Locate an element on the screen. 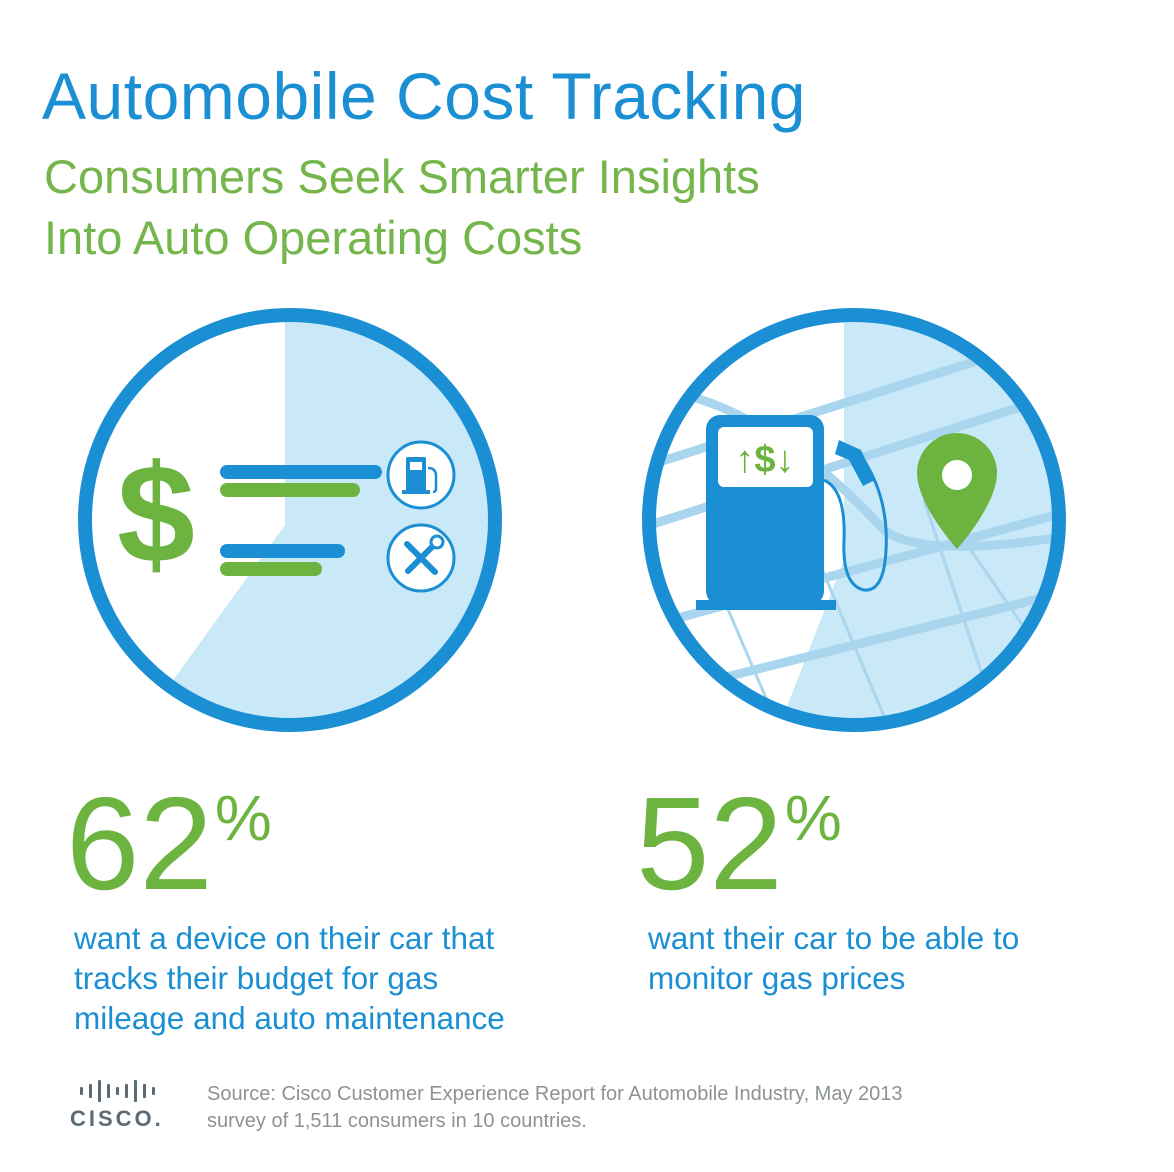 Image resolution: width=1174 pixels, height=1172 pixels. stat-unit-1: % is located at coordinates (243, 818).